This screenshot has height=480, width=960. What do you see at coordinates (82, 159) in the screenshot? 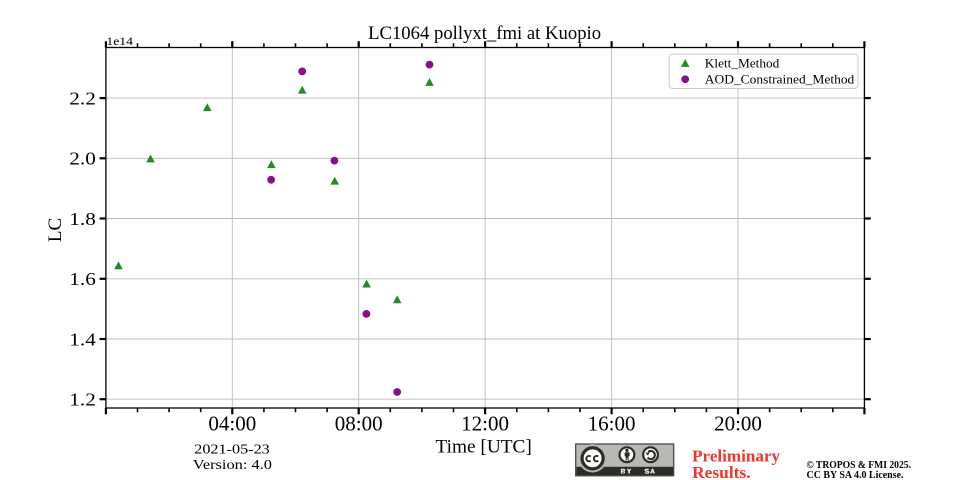
I see `svg-text: 2.0` at bounding box center [82, 159].